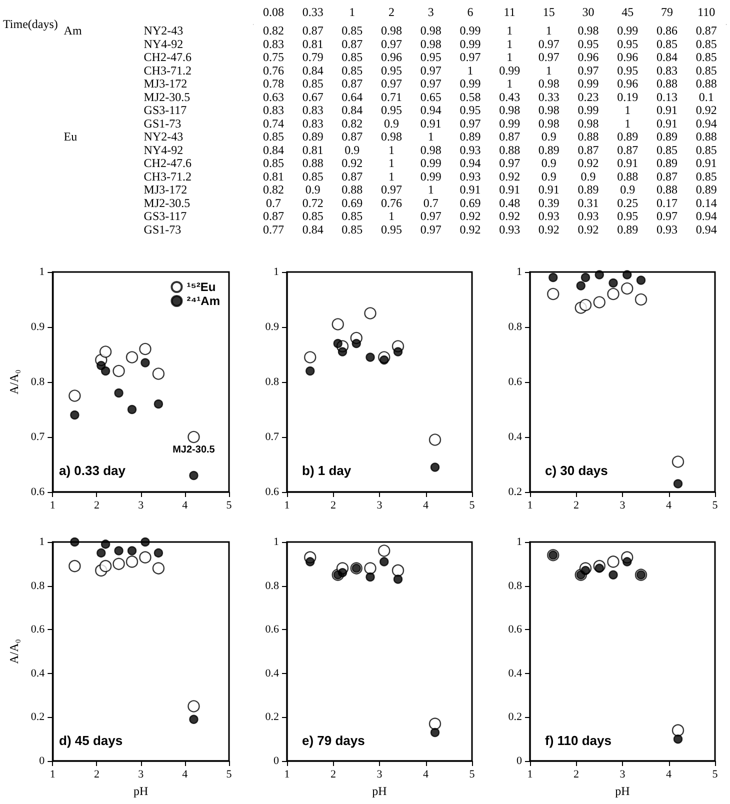  Describe the element at coordinates (167, 203) in the screenshot. I see `y-tick-label: MJ2-30.5` at that location.